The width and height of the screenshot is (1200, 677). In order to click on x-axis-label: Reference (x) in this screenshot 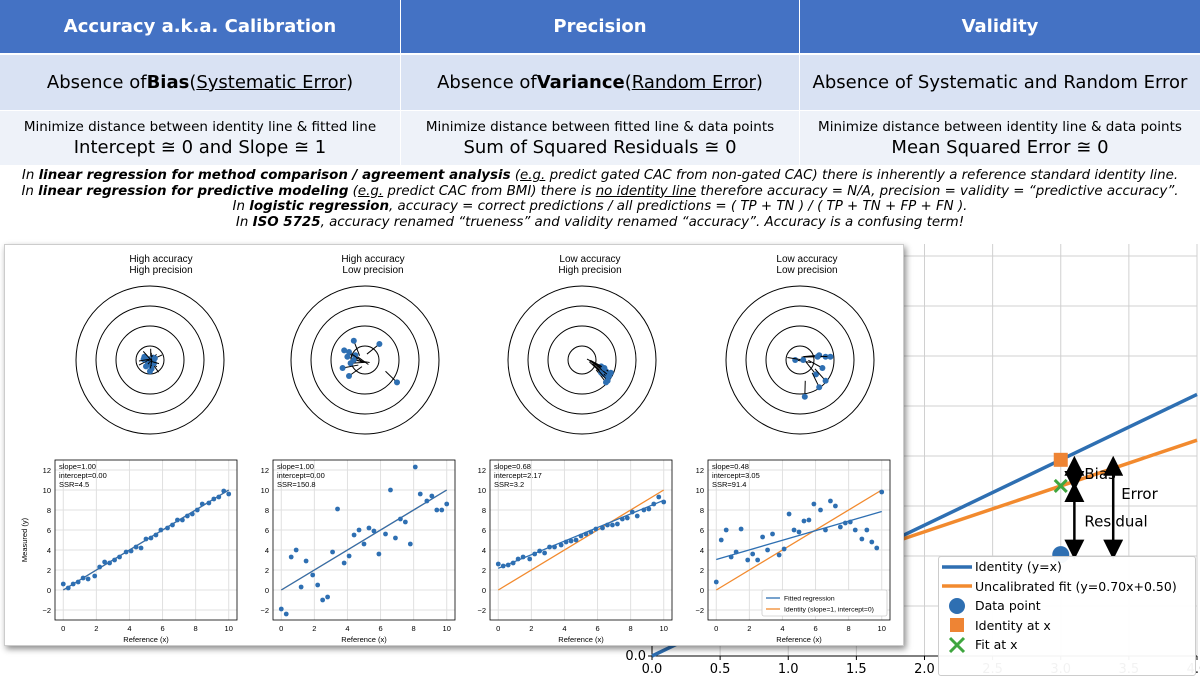, I will do `click(581, 639)`.